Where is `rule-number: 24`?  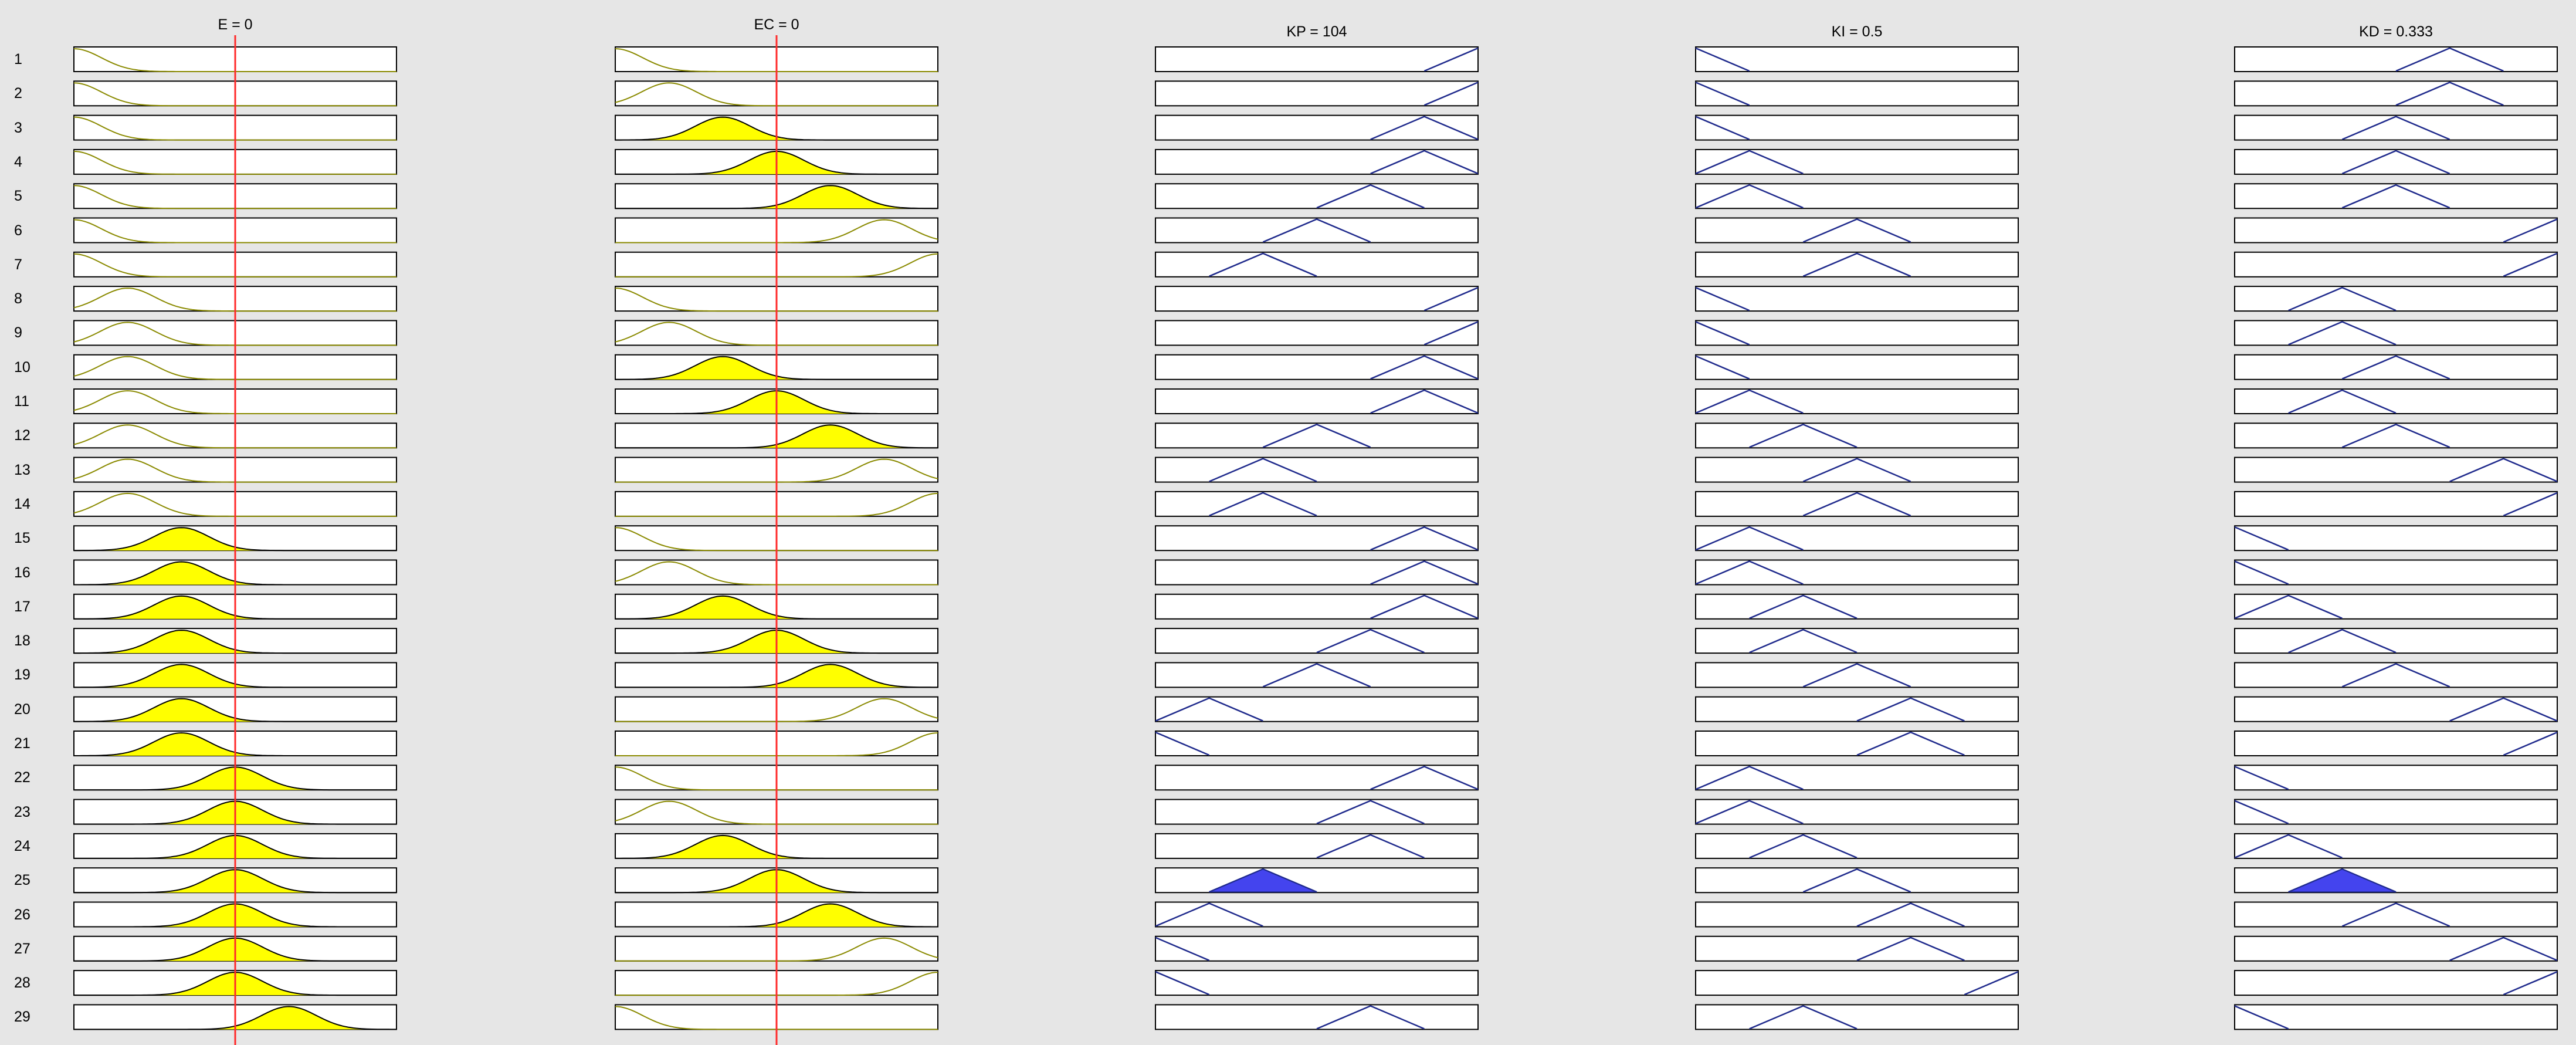
rule-number: 24 is located at coordinates (22, 846).